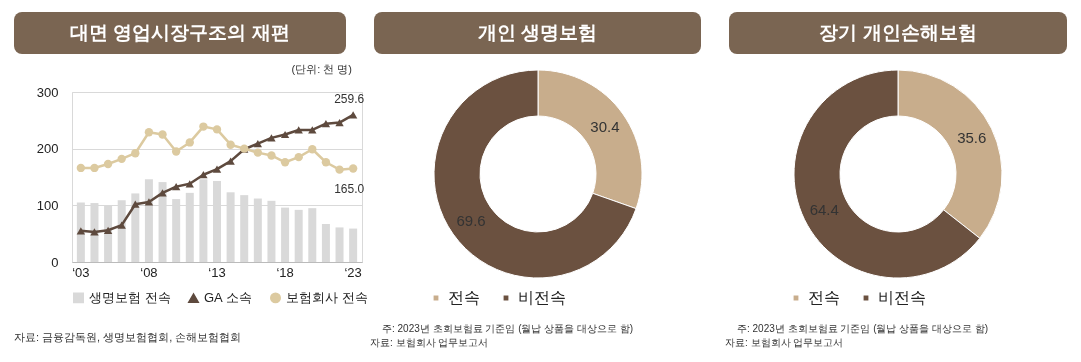  I want to click on chart-title: 장기 개인손해보험, so click(898, 33).